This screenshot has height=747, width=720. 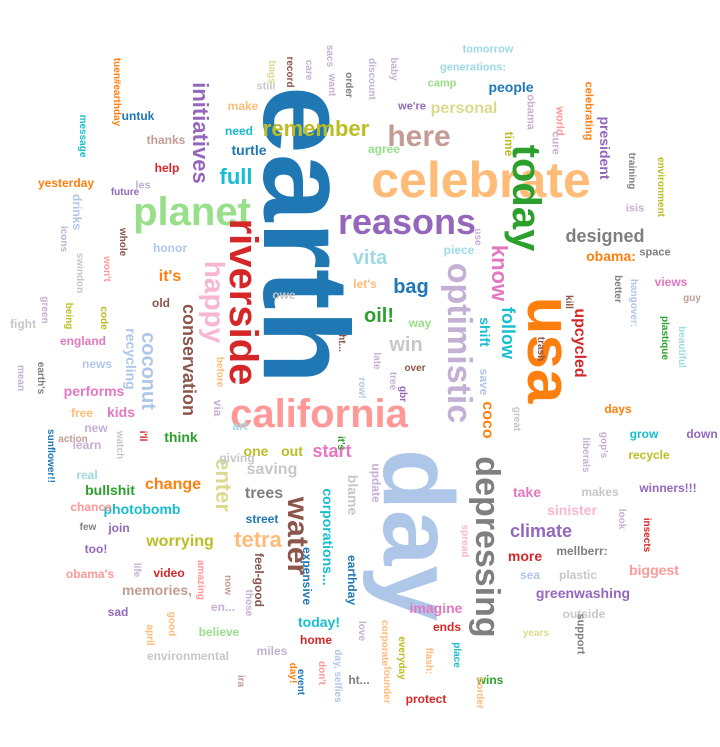 What do you see at coordinates (473, 67) in the screenshot?
I see `cloud-word: generations:` at bounding box center [473, 67].